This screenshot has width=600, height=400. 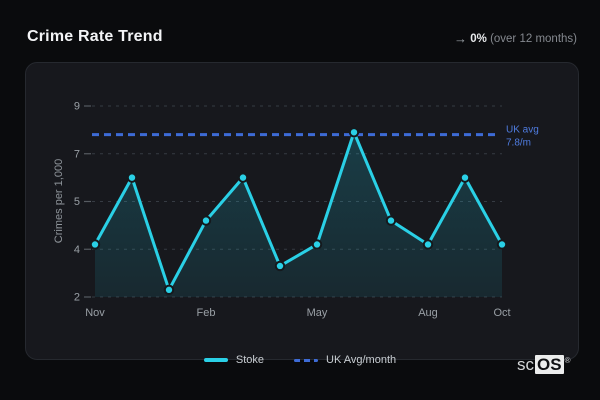 What do you see at coordinates (95, 36) in the screenshot?
I see `page-title: Crime Rate Trend` at bounding box center [95, 36].